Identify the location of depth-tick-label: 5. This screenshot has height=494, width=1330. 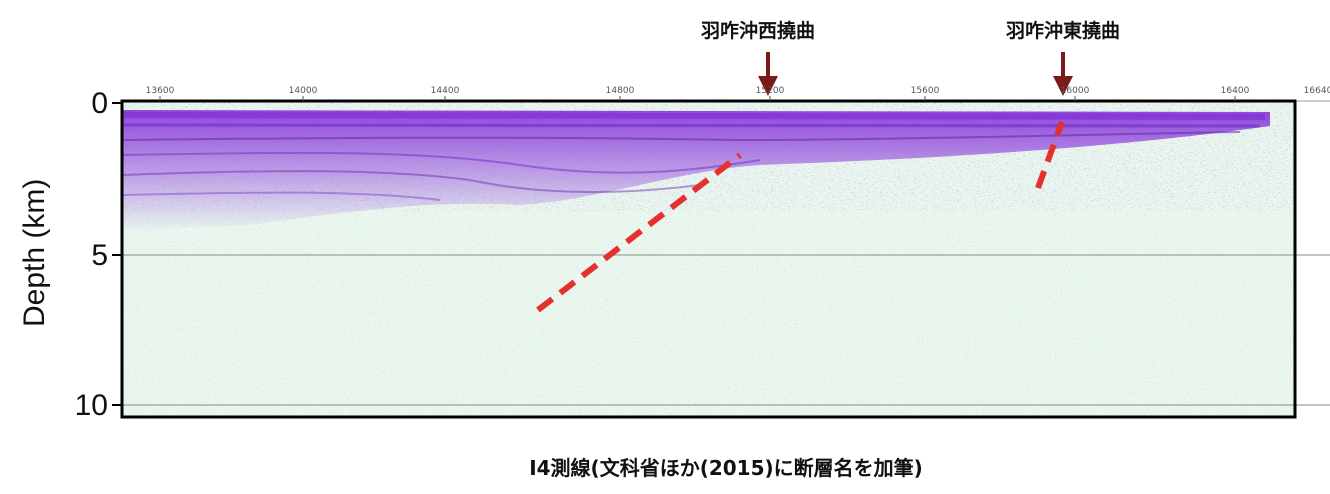
(99, 255).